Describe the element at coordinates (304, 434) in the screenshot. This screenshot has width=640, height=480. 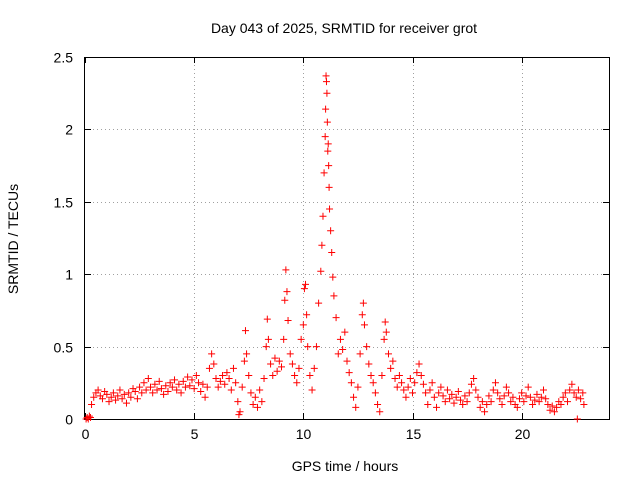
I see `x-tick-label: 10` at that location.